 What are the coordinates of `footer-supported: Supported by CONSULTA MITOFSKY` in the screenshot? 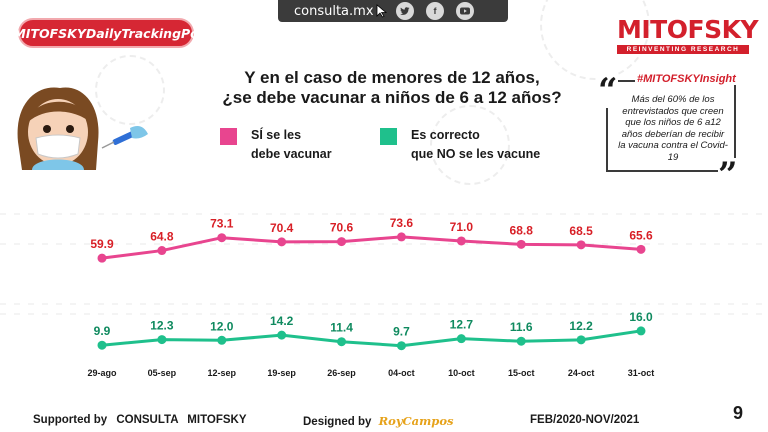 It's located at (140, 420).